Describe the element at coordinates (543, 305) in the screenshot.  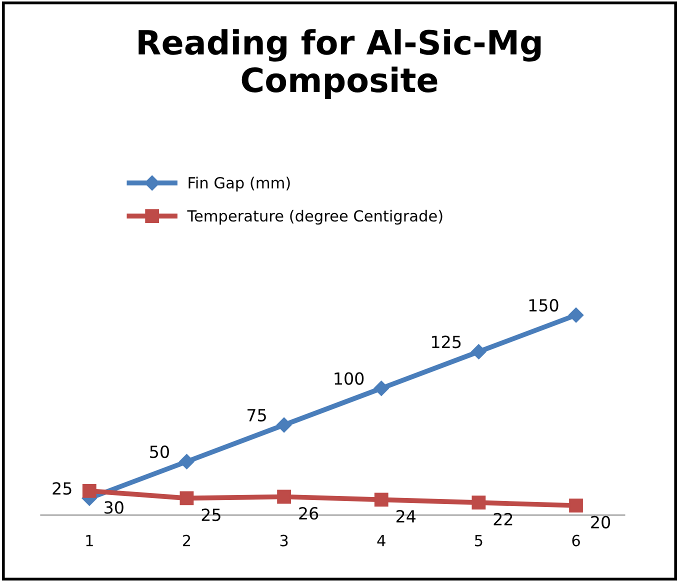
I see `data-label: 150` at that location.